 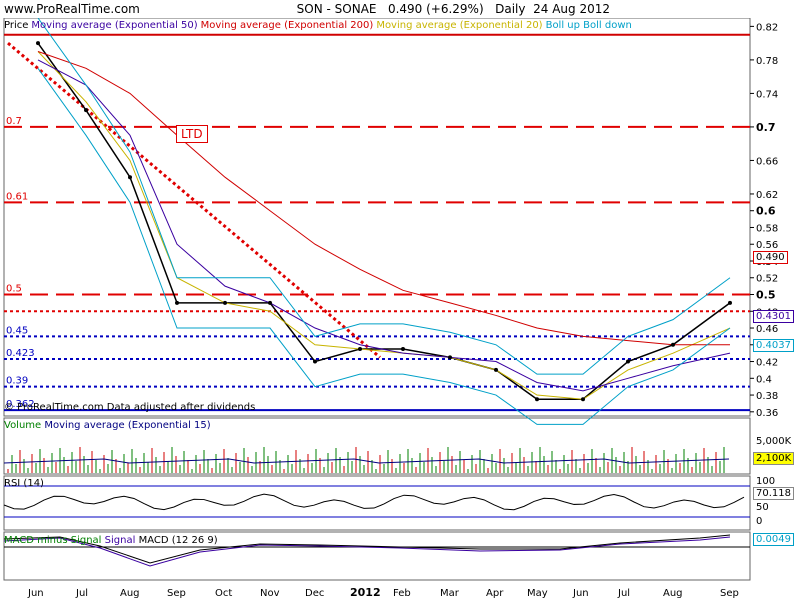 What do you see at coordinates (495, 593) in the screenshot?
I see `x-tick-label: Apr` at bounding box center [495, 593].